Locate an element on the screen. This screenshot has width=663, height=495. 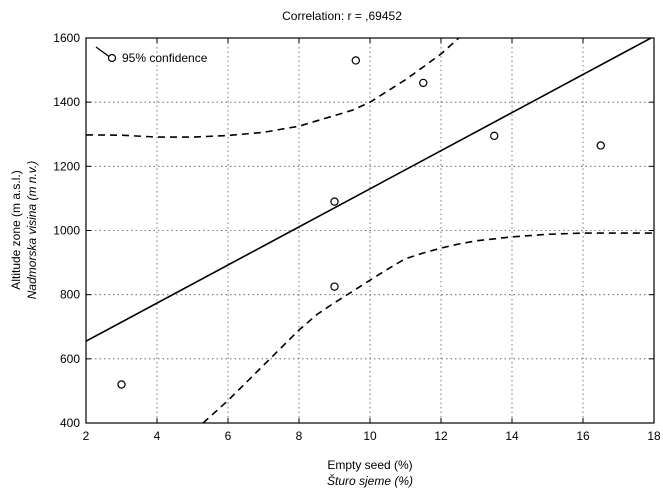
x-axis-title-alt: Šturo sjeme (%) is located at coordinates (370, 480).